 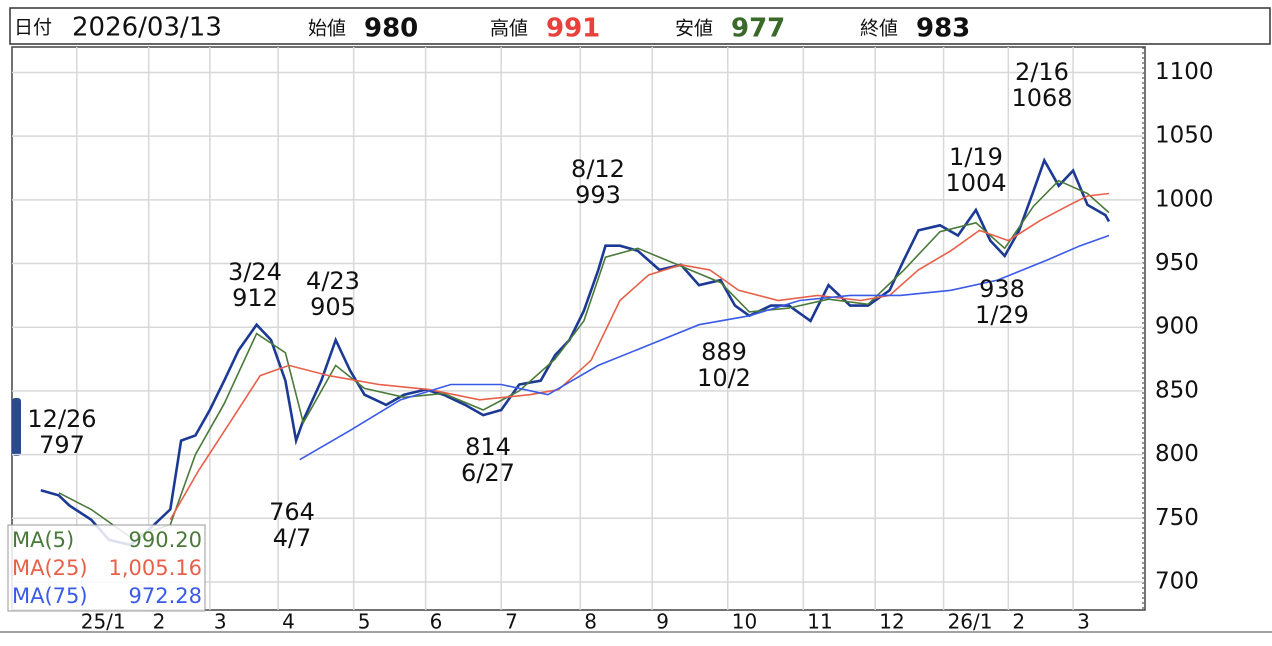 I want to click on x-tick-label: 8, so click(x=590, y=622).